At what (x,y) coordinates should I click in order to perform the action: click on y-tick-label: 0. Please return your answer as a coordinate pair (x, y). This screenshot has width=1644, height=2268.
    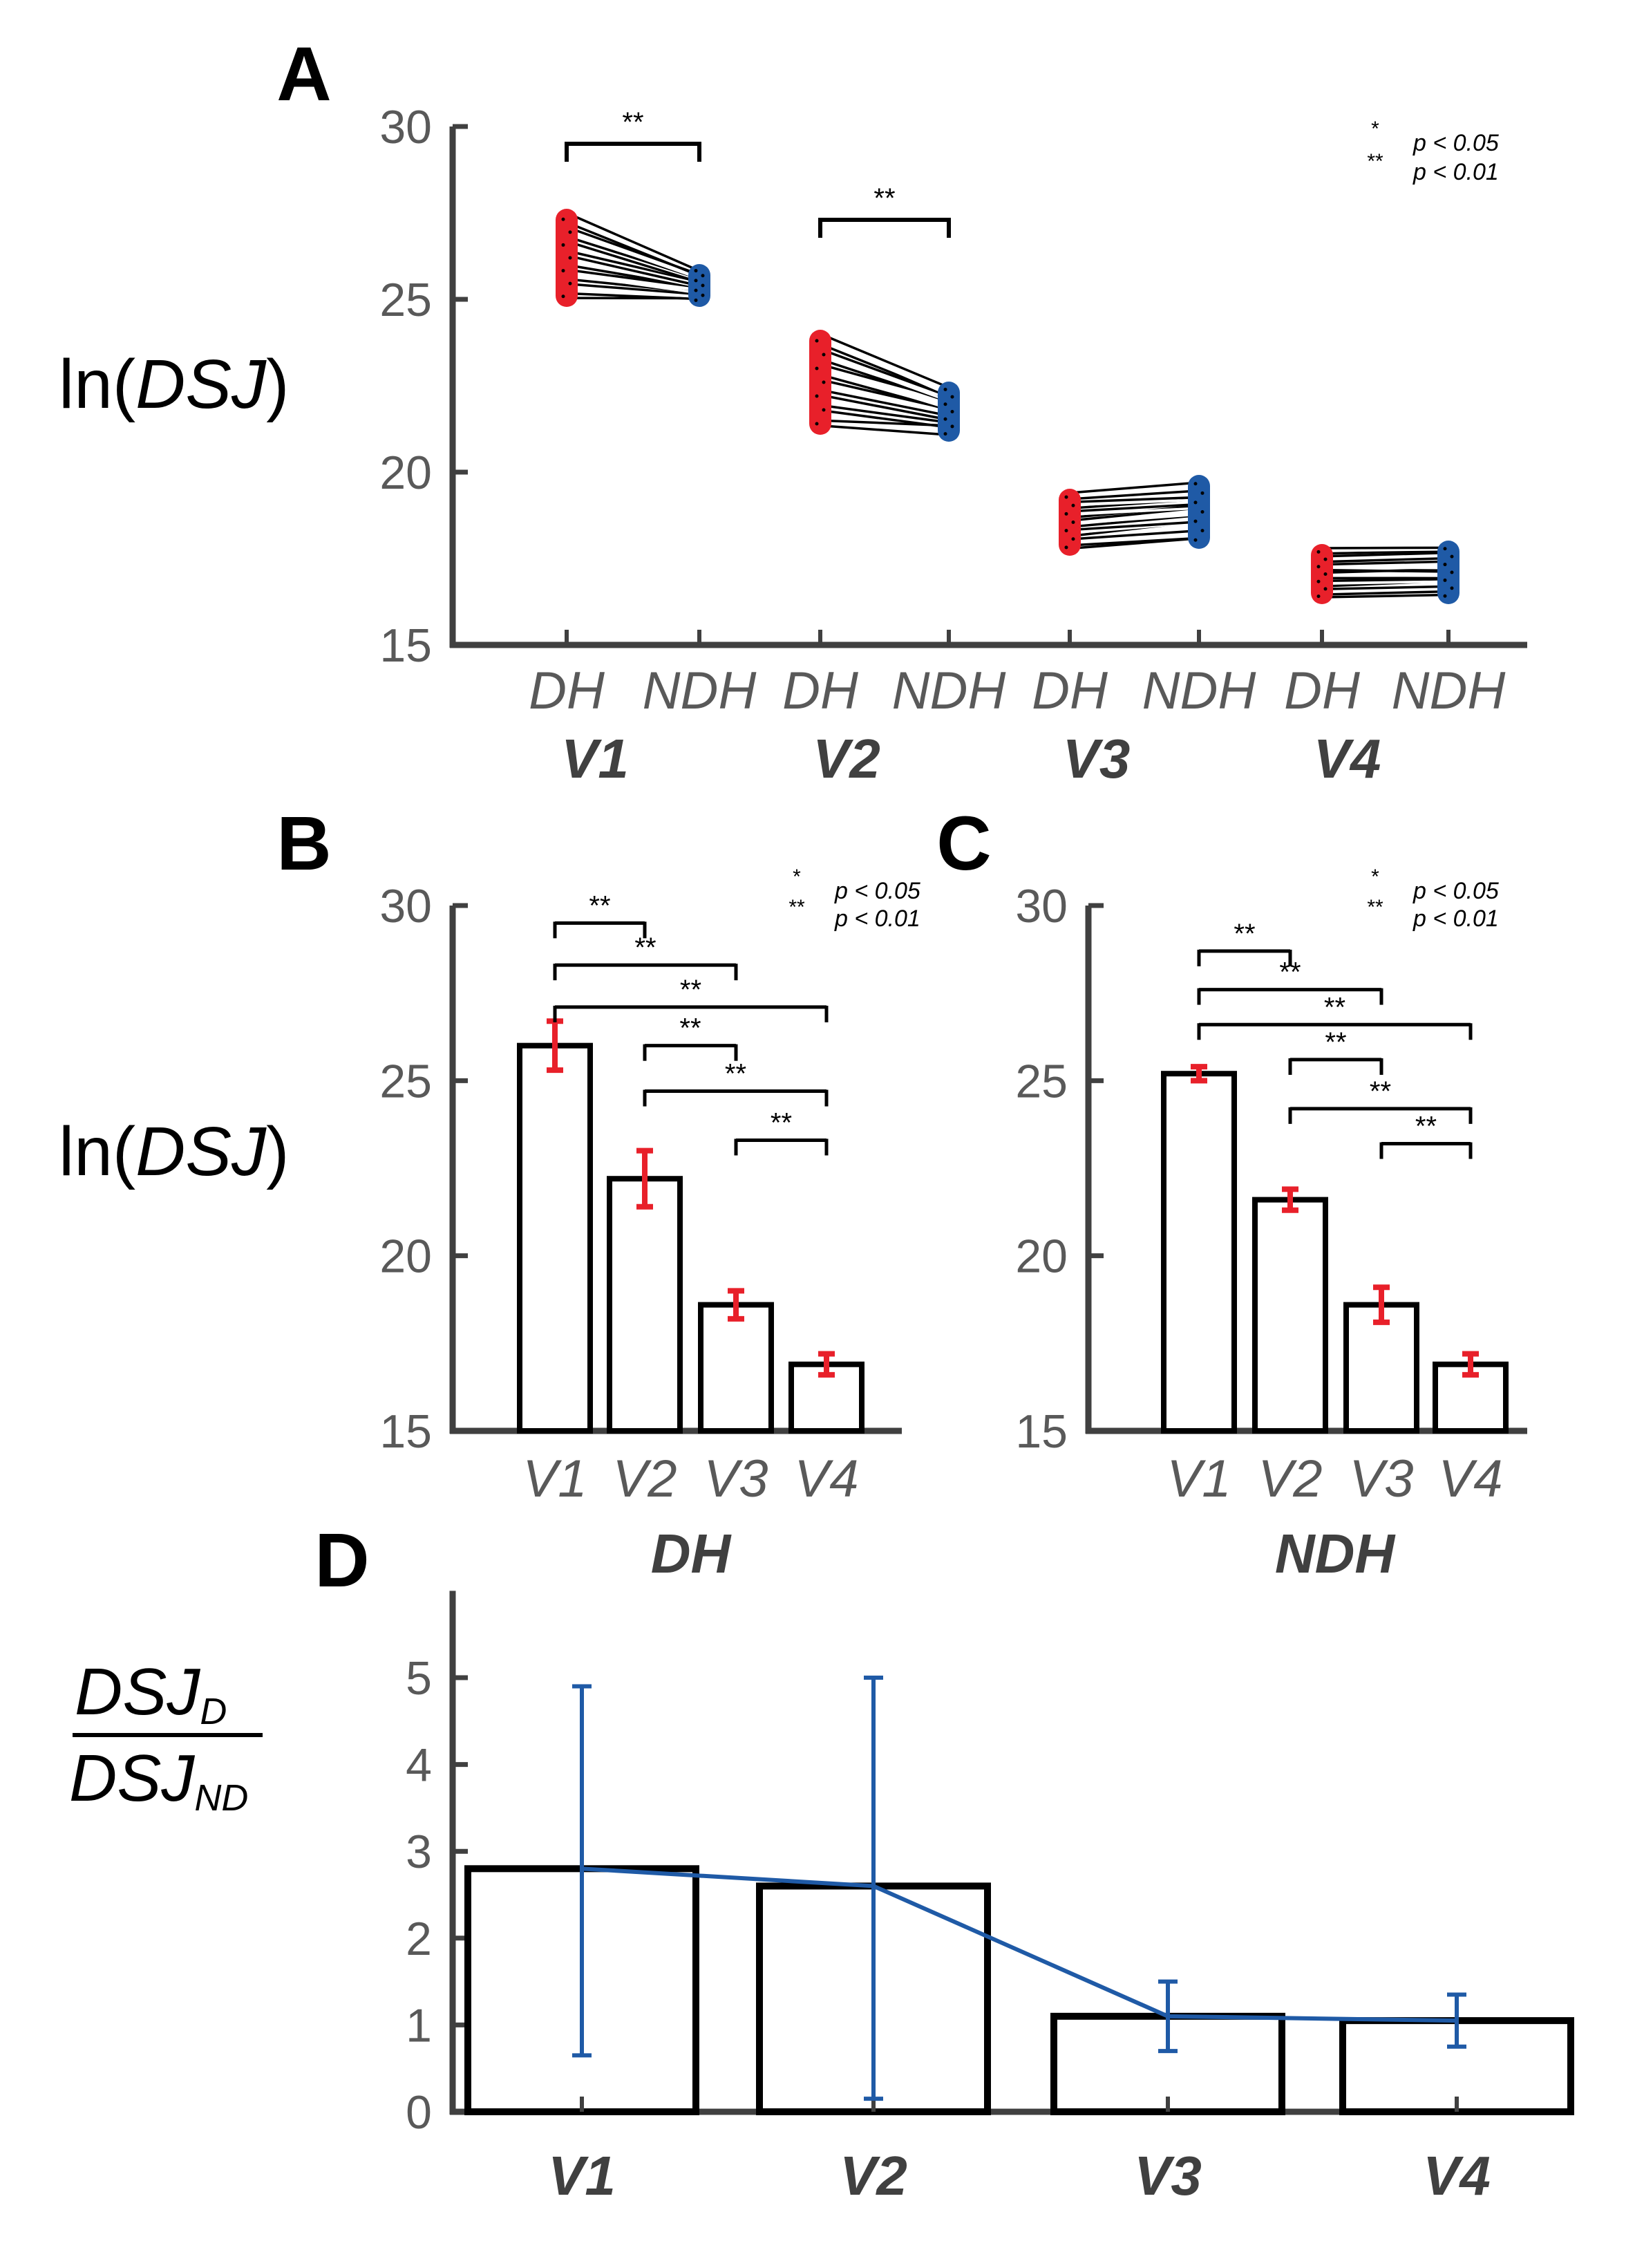
    Looking at the image, I should click on (419, 2112).